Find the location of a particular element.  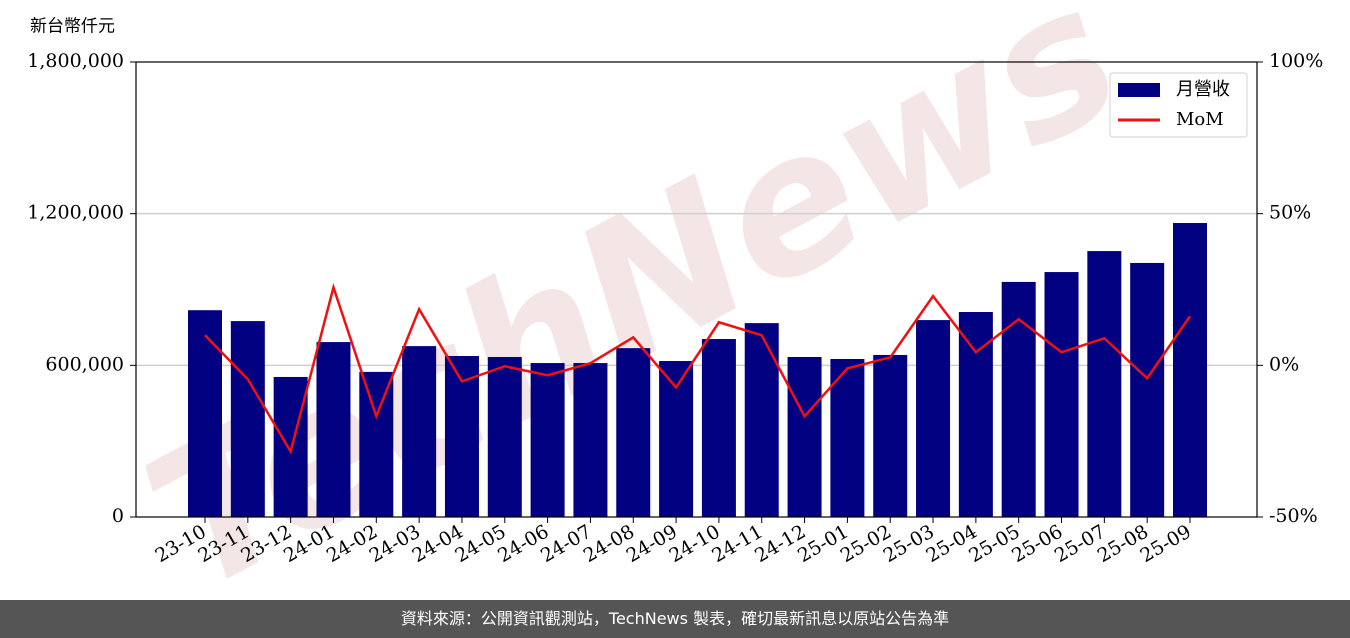

x-tick-label: 25-09 is located at coordinates (1166, 544).